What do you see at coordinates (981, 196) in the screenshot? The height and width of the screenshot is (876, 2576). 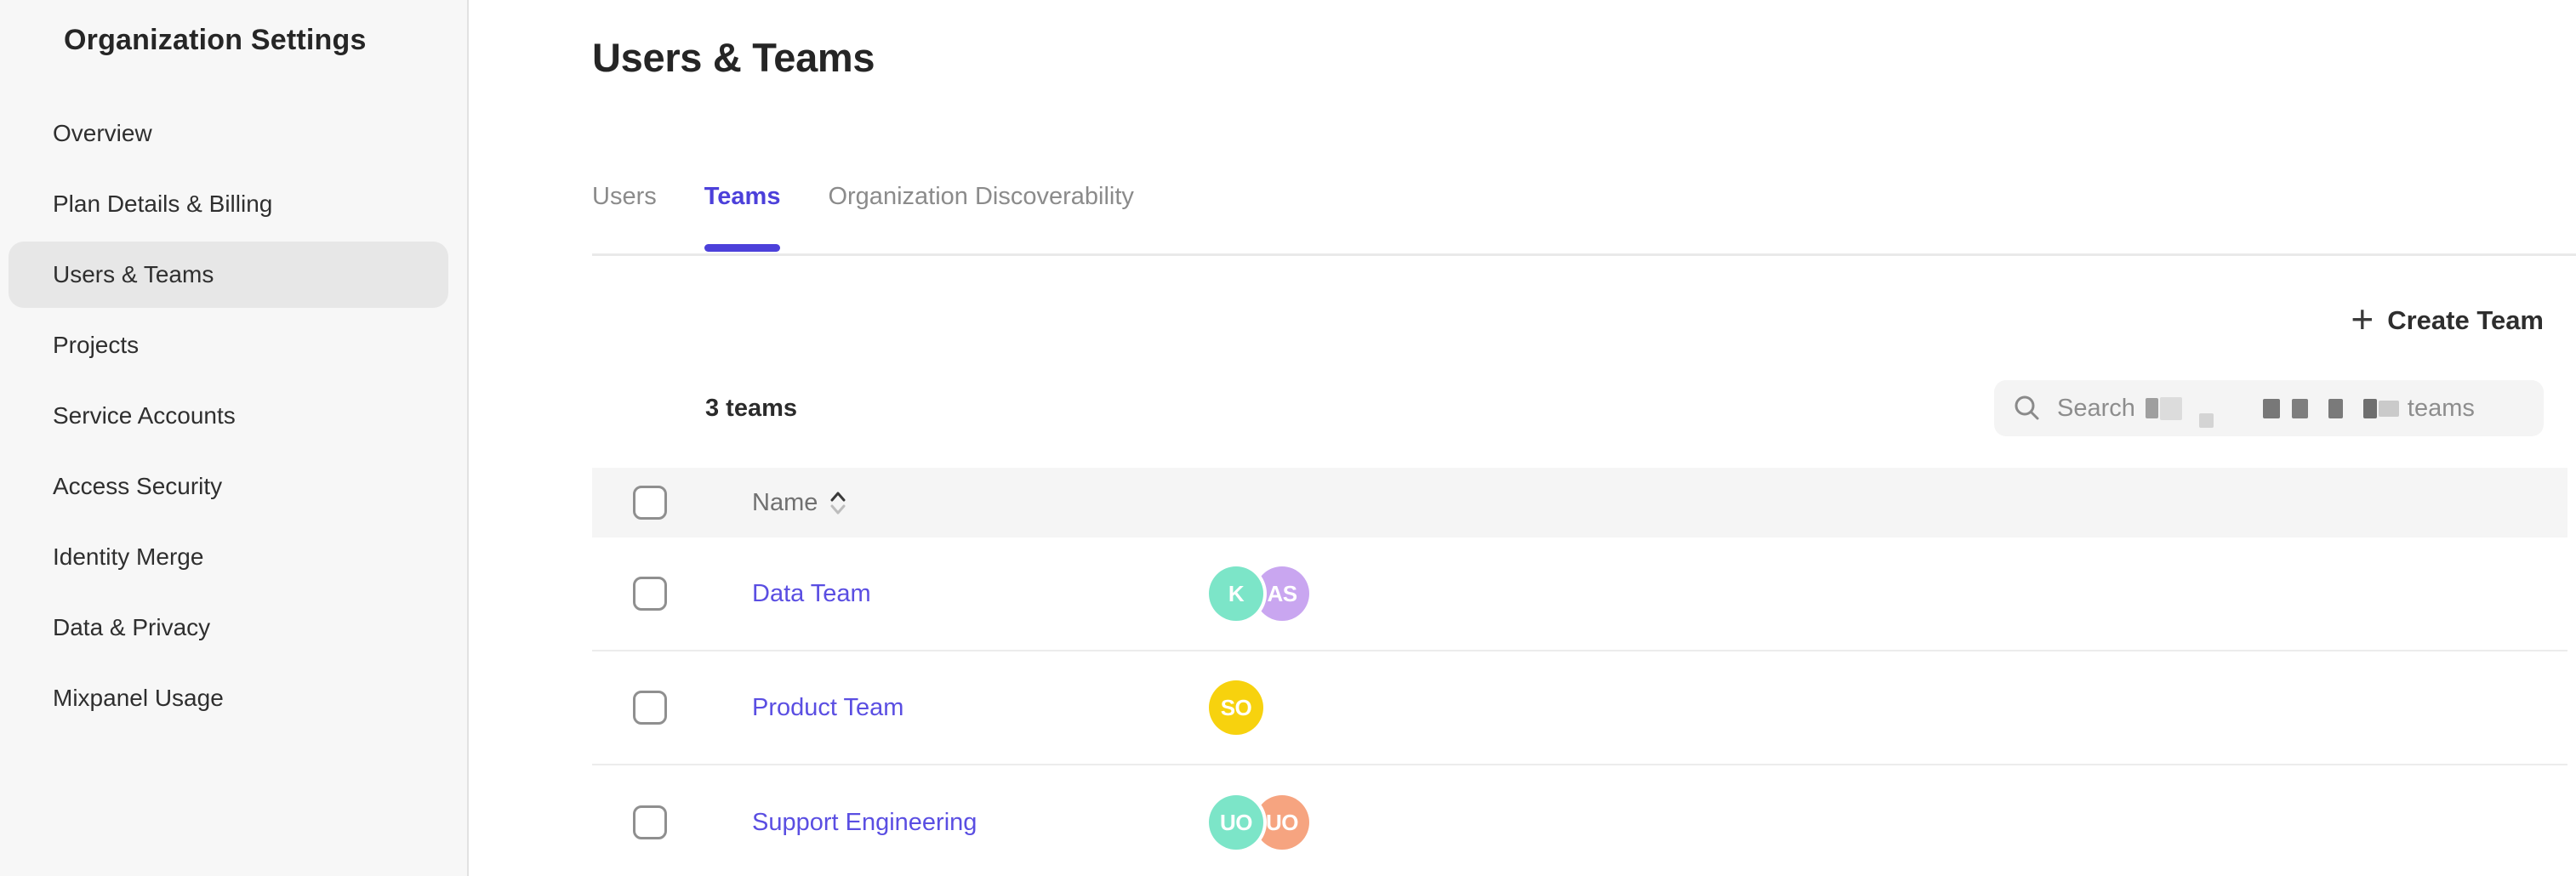 I see `tab-organization-discoverability: Organization Discoverability` at bounding box center [981, 196].